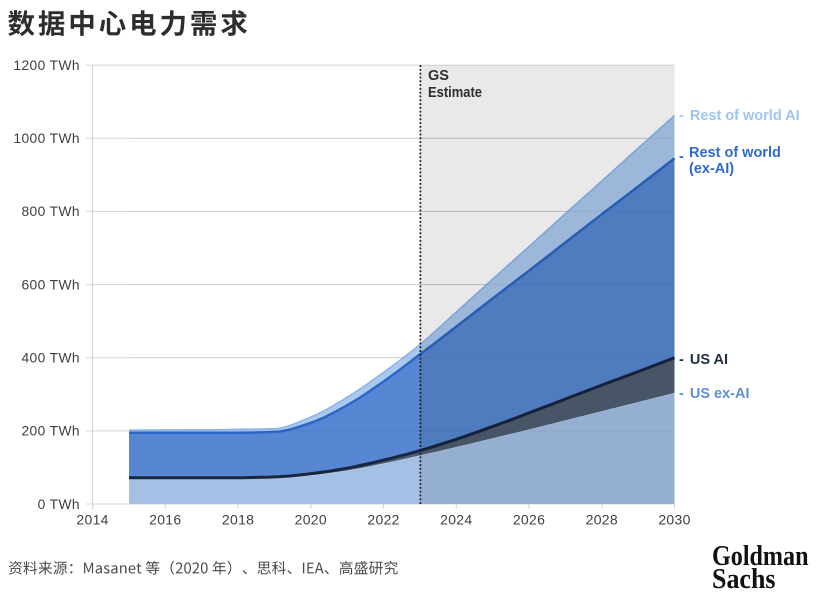 Image resolution: width=827 pixels, height=611 pixels. I want to click on svg-text: GS, so click(438, 76).